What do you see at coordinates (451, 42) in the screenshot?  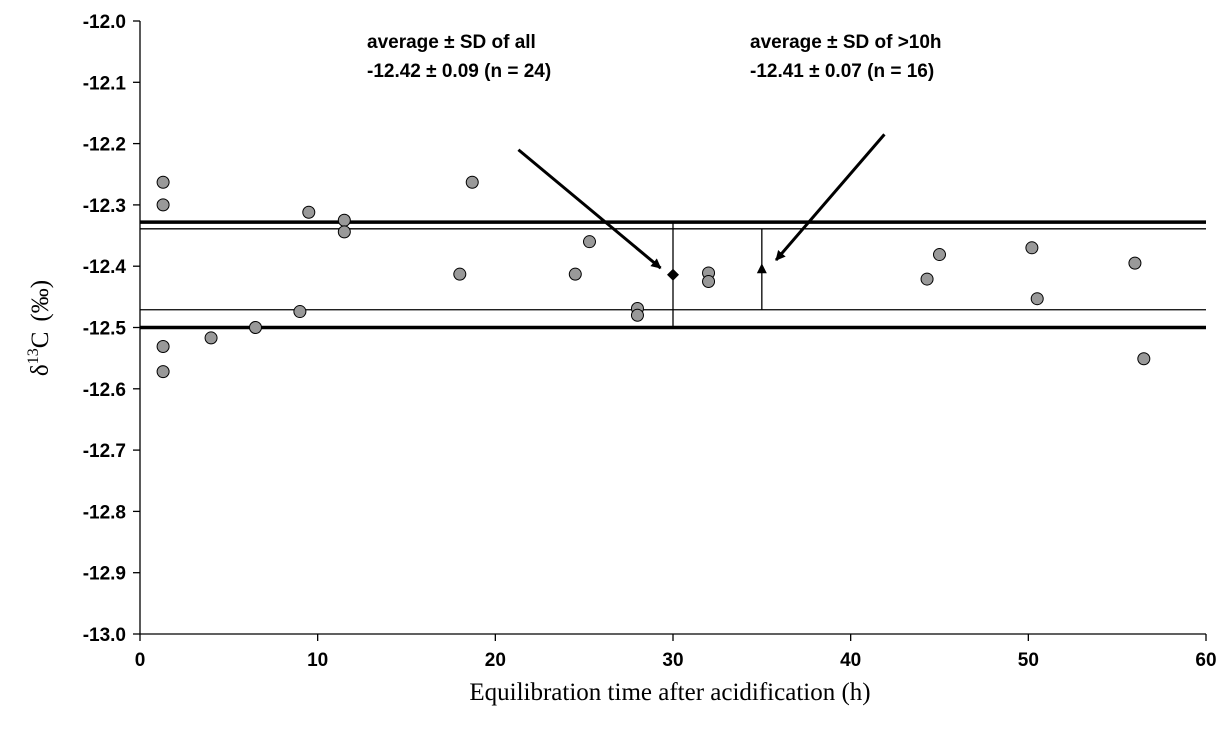 I see `annotation-title: average ± SD of all` at bounding box center [451, 42].